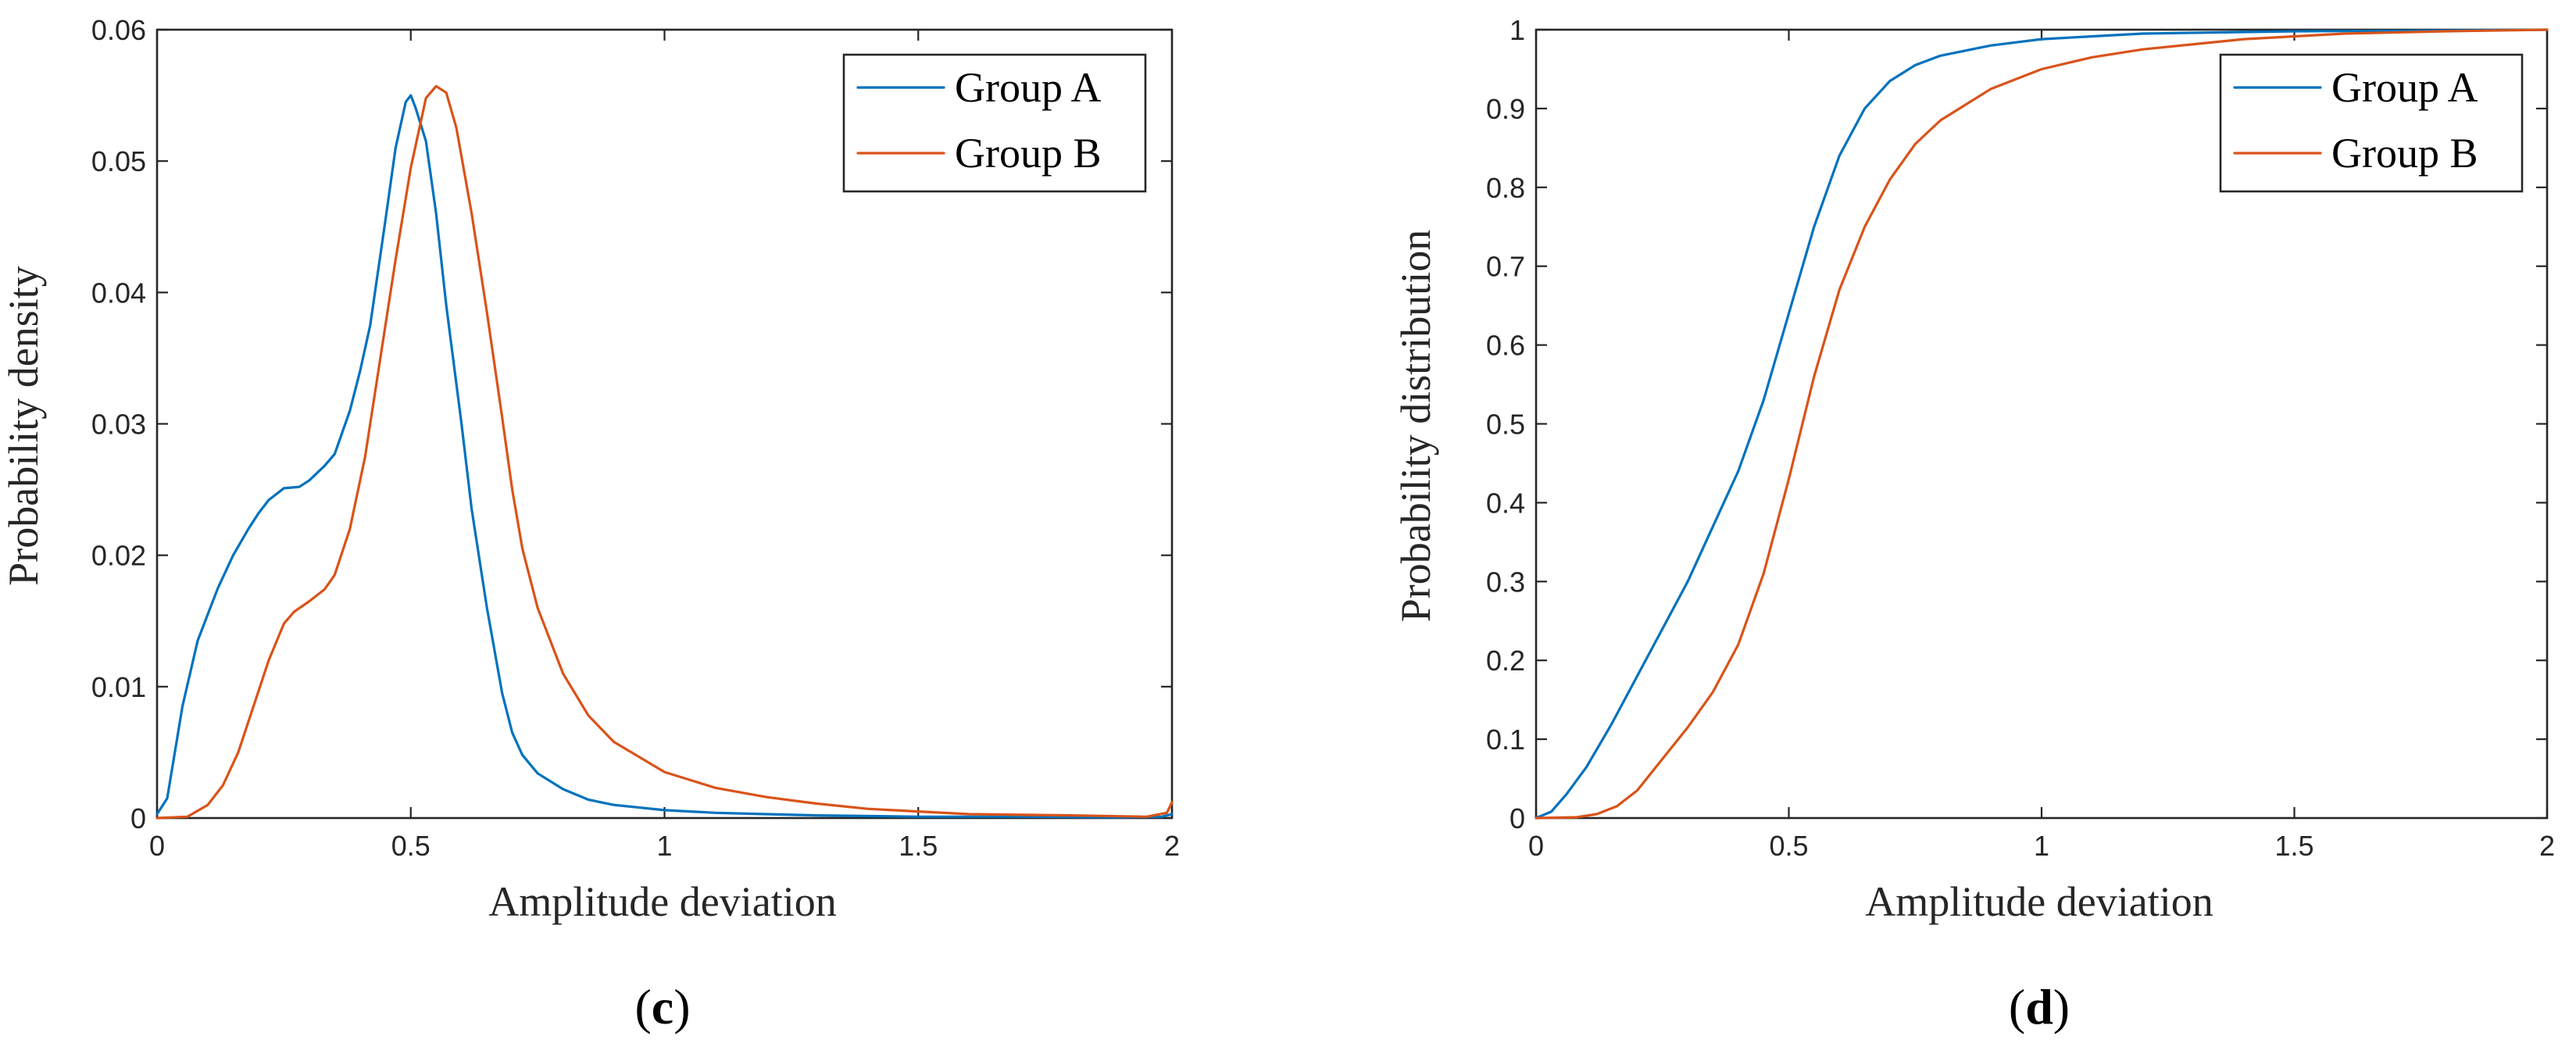 Image resolution: width=2576 pixels, height=1054 pixels. I want to click on y-tick-label-d: 0.1, so click(1506, 740).